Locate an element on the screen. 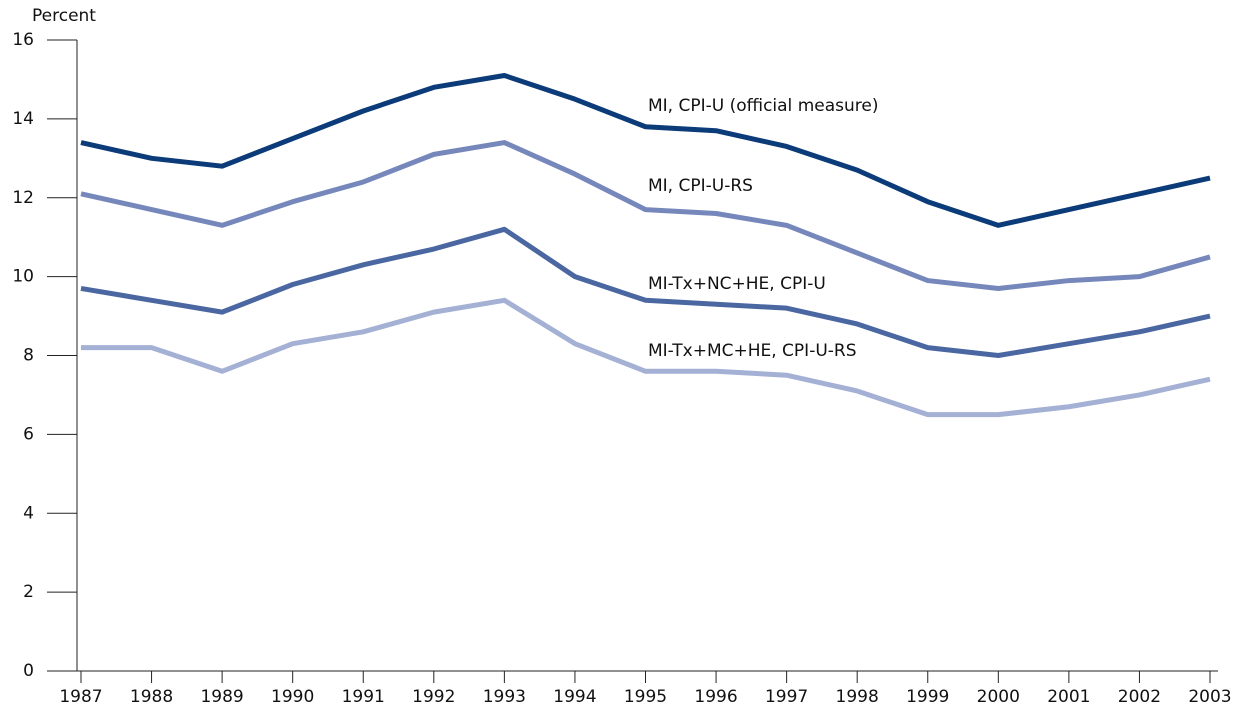  series-label: MI-Tx+NC+HE, CPI-U is located at coordinates (737, 284).